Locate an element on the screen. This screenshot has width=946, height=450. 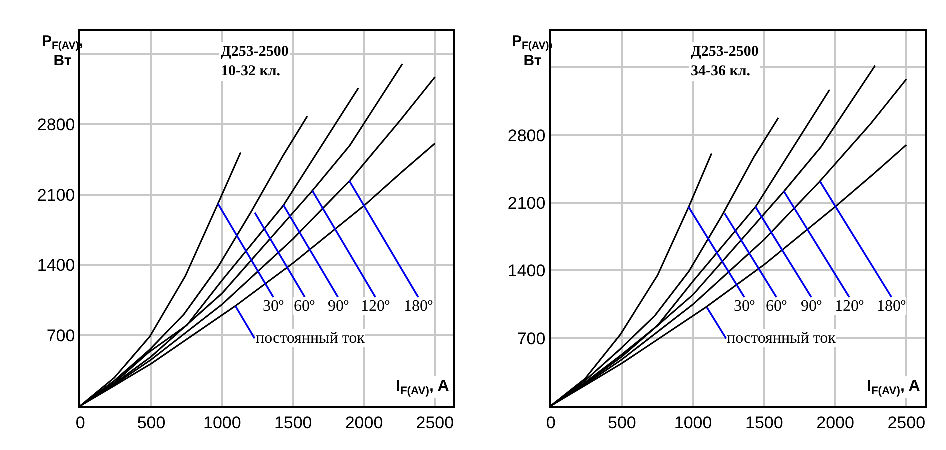
annotation: Д253-2500 34-36 кл. is located at coordinates (725, 62).